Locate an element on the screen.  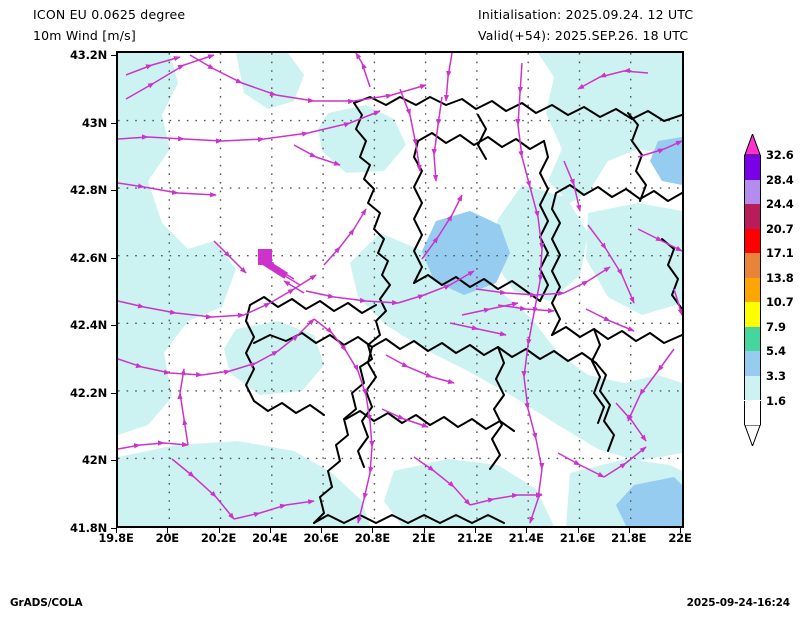
initialisation-label: Initialisation: 2025.09.24. 12 UTC is located at coordinates (586, 14).